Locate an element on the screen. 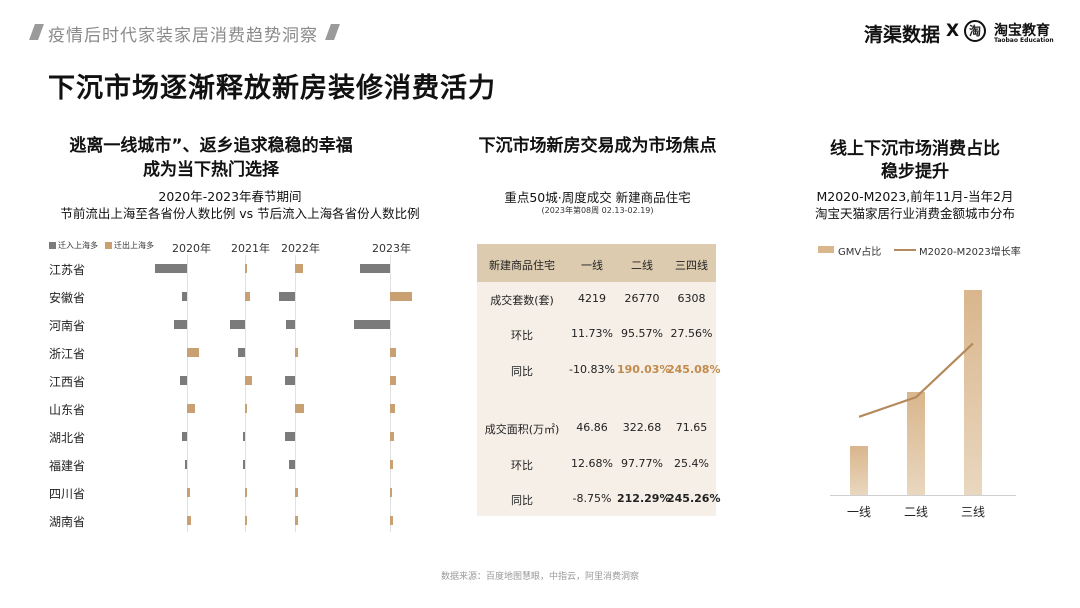 The image size is (1080, 608). bar-2021年-江西省 is located at coordinates (248, 380).